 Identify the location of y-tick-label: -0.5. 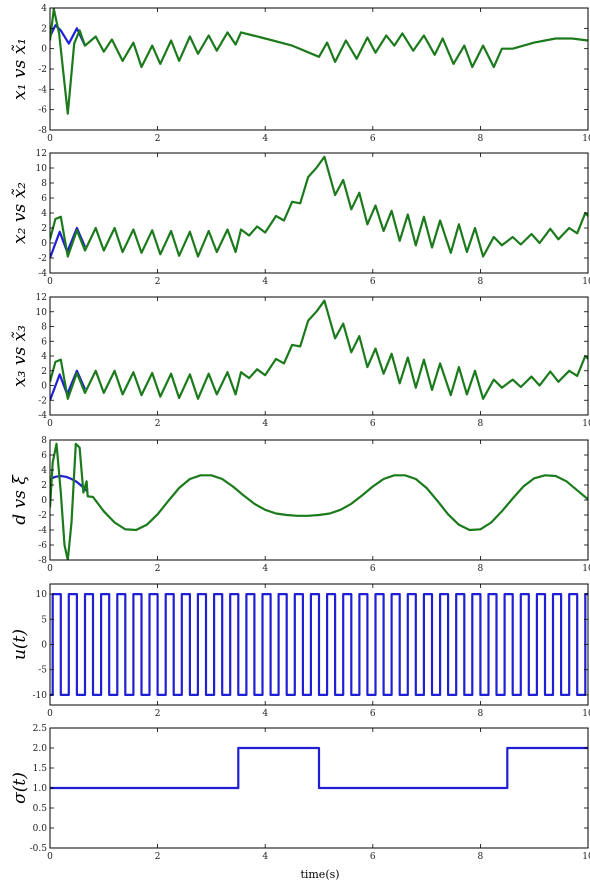
(39, 849).